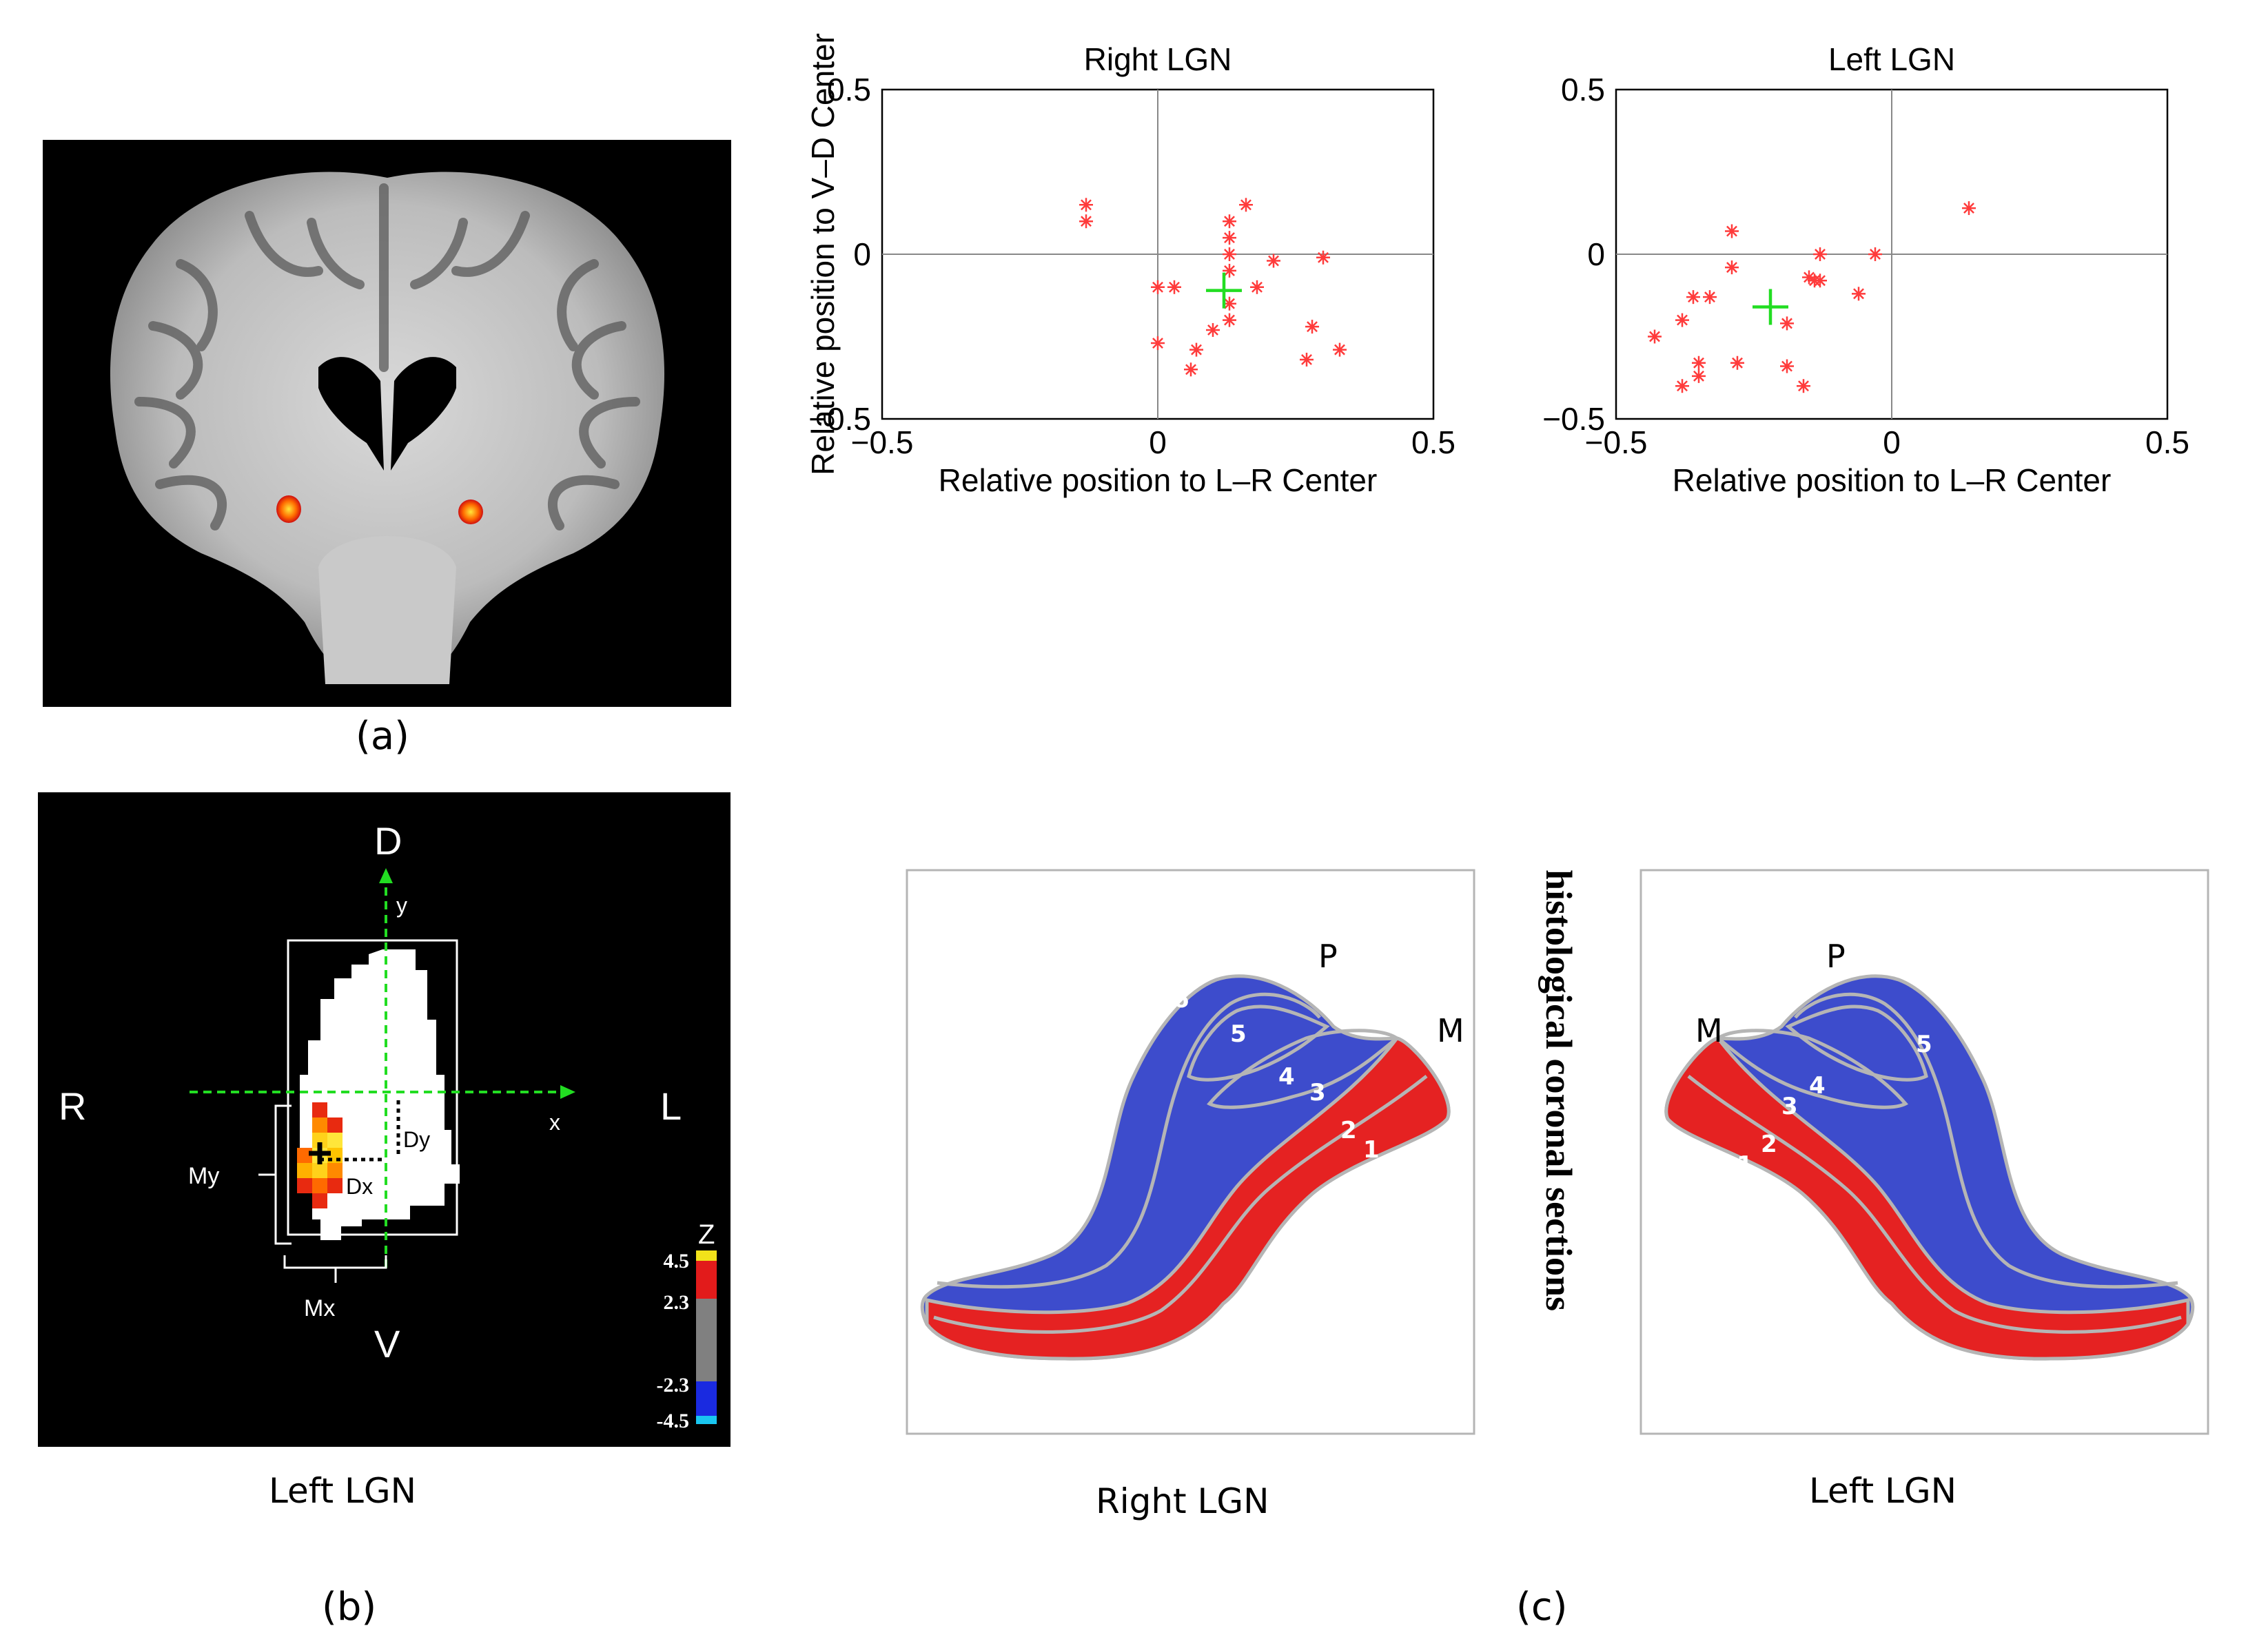  I want to click on activation-blob-left, so click(471, 511).